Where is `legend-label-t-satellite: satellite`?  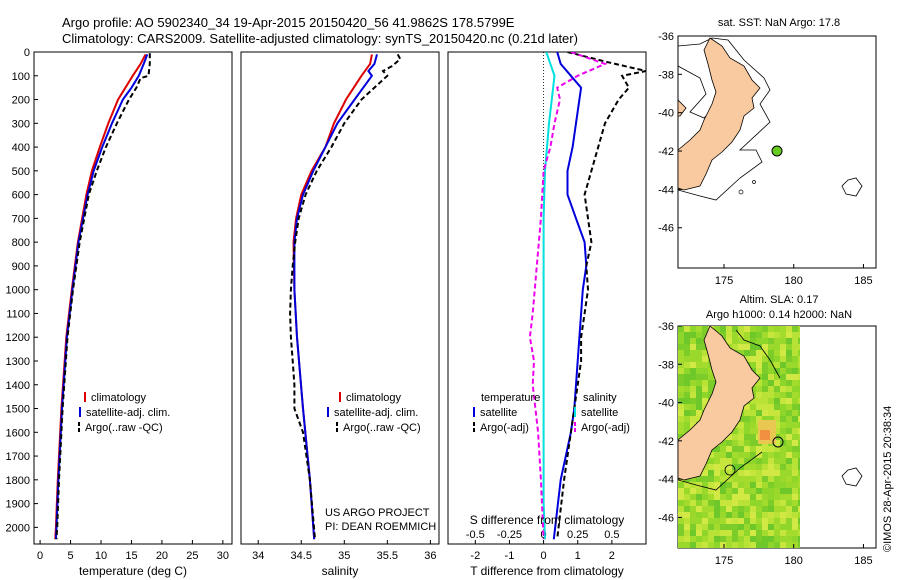
legend-label-t-satellite: satellite is located at coordinates (498, 413).